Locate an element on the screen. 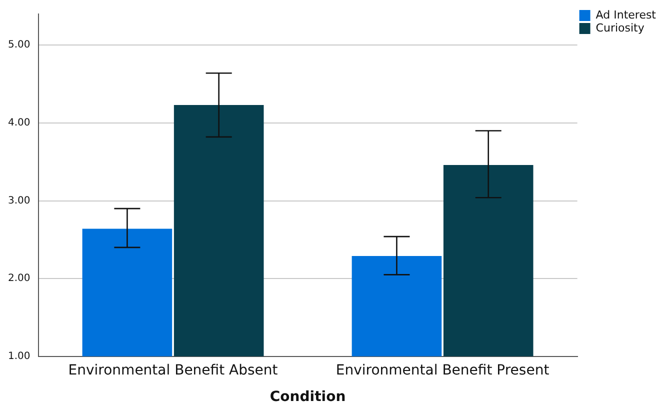 The width and height of the screenshot is (670, 410). y-tick-label: 1.00 is located at coordinates (19, 356).